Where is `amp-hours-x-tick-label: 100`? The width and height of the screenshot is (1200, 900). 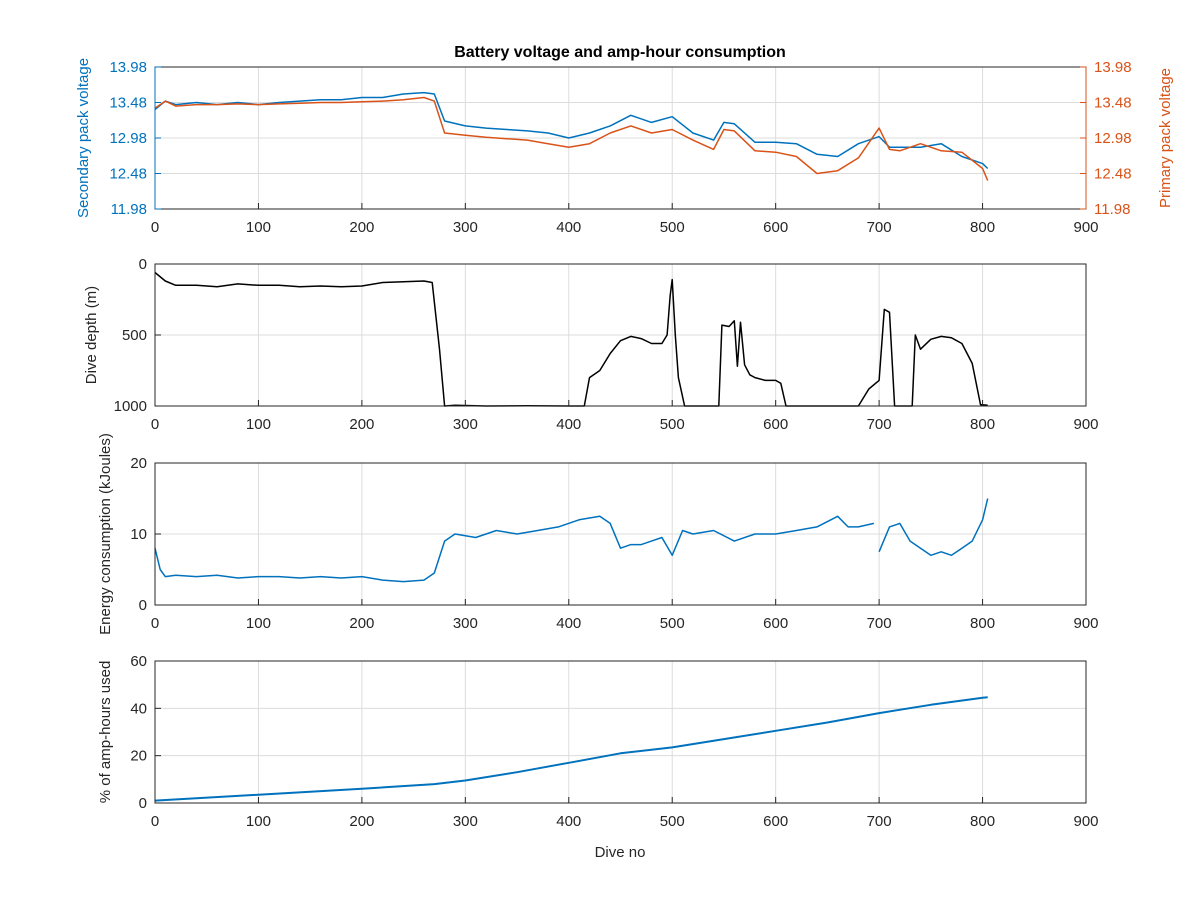 amp-hours-x-tick-label: 100 is located at coordinates (258, 821).